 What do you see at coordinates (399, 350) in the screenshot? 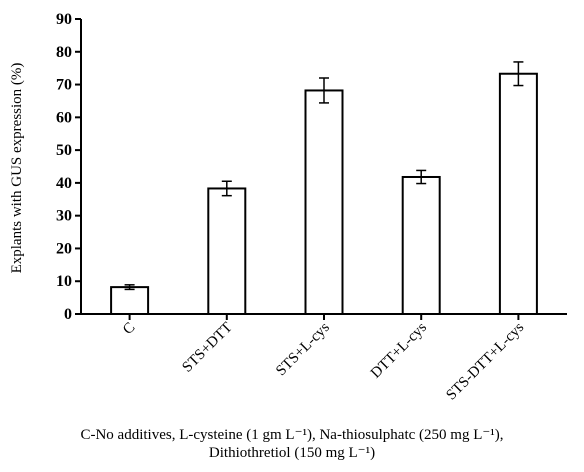
I see `x-tick-label: DTT+L-cys` at bounding box center [399, 350].